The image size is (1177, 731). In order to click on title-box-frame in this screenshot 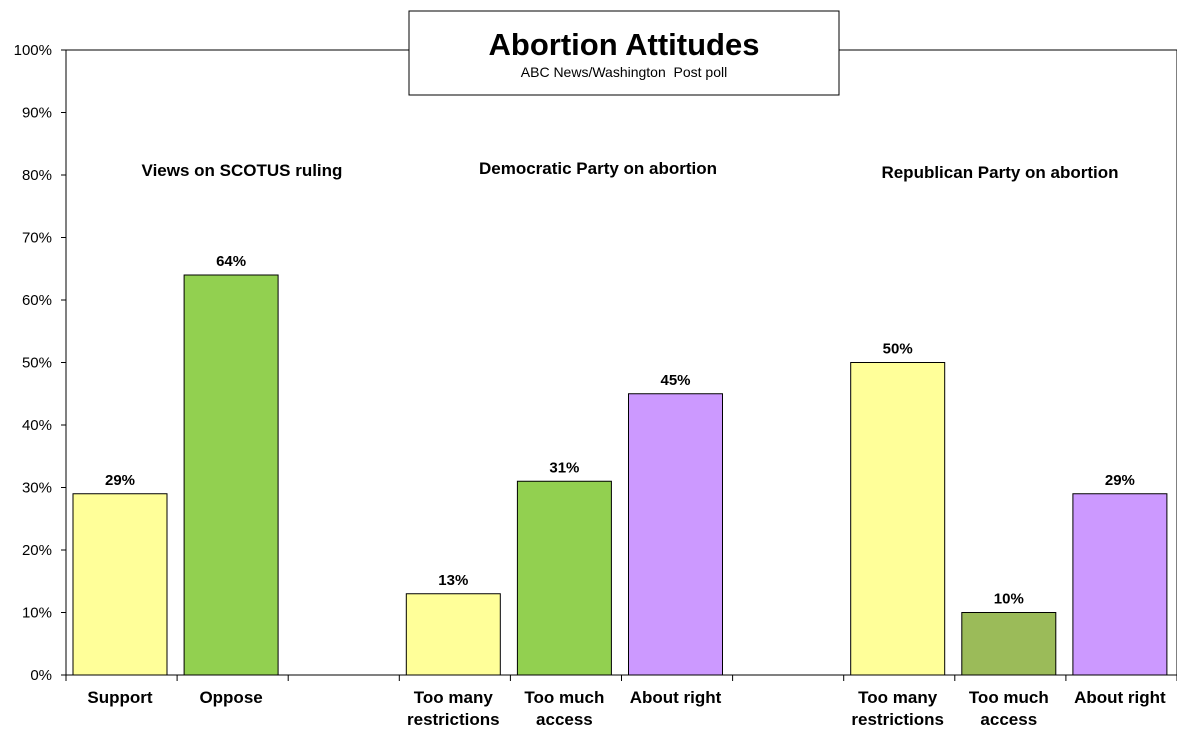, I will do `click(624, 53)`.